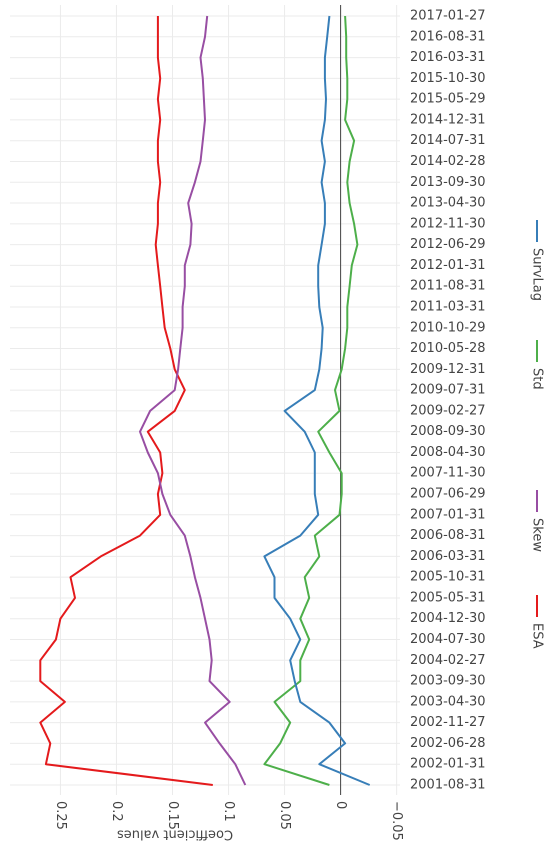 The image size is (547, 852). What do you see at coordinates (448, 743) in the screenshot?
I see `x-tick-label: 2002-06-28` at bounding box center [448, 743].